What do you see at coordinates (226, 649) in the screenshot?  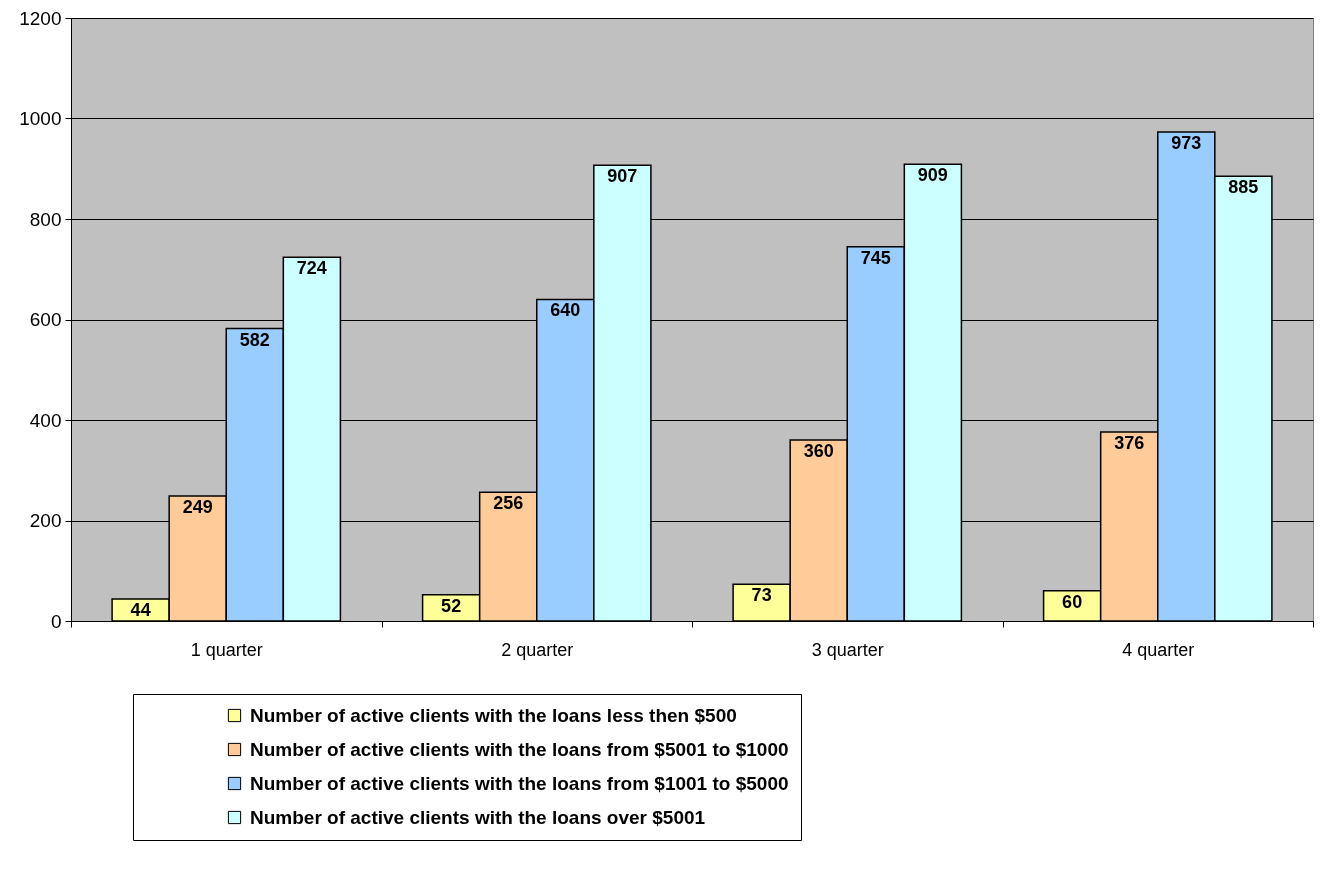 I see `x-tick-label: 1 quarter` at bounding box center [226, 649].